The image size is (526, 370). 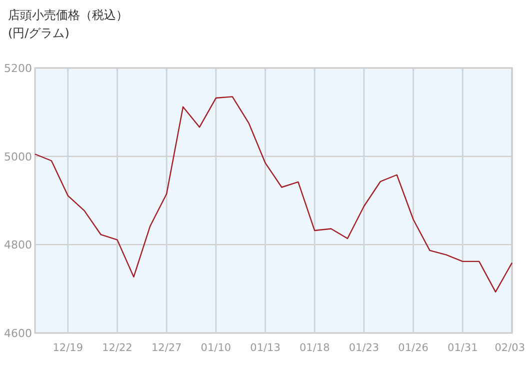 I want to click on y-tick-label: 5000, so click(x=18, y=157).